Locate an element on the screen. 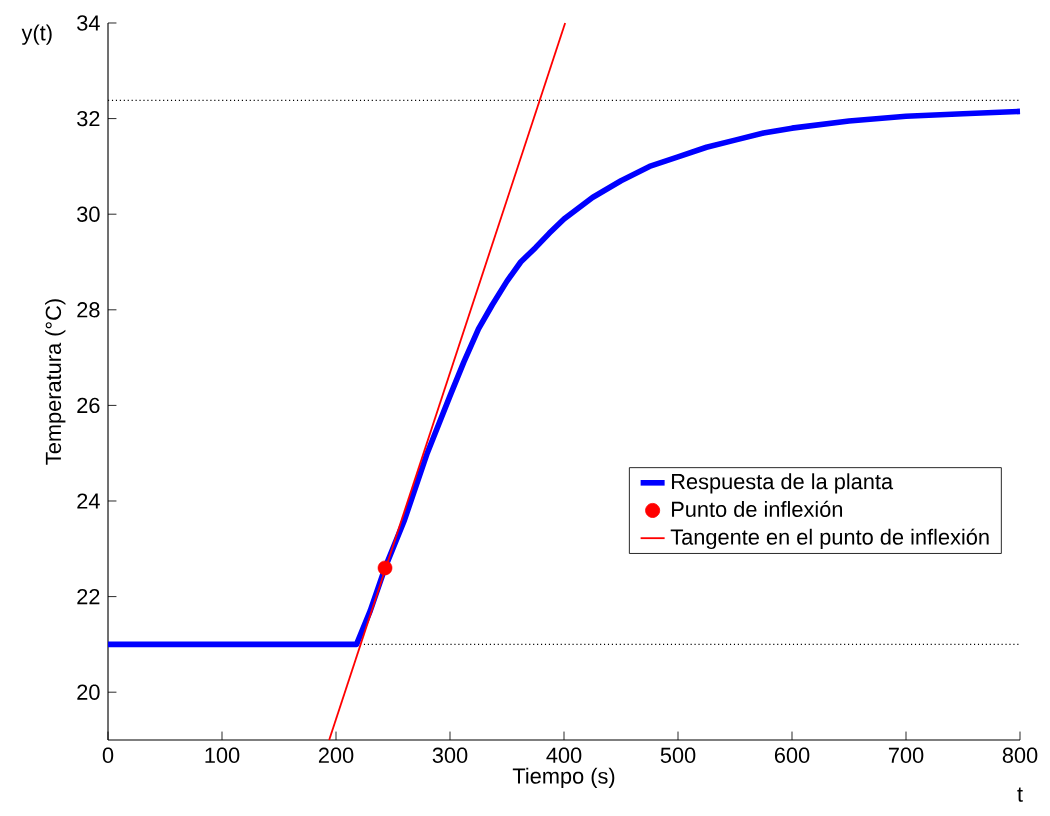 Image resolution: width=1050 pixels, height=816 pixels. x-tick-label: 100 is located at coordinates (222, 755).